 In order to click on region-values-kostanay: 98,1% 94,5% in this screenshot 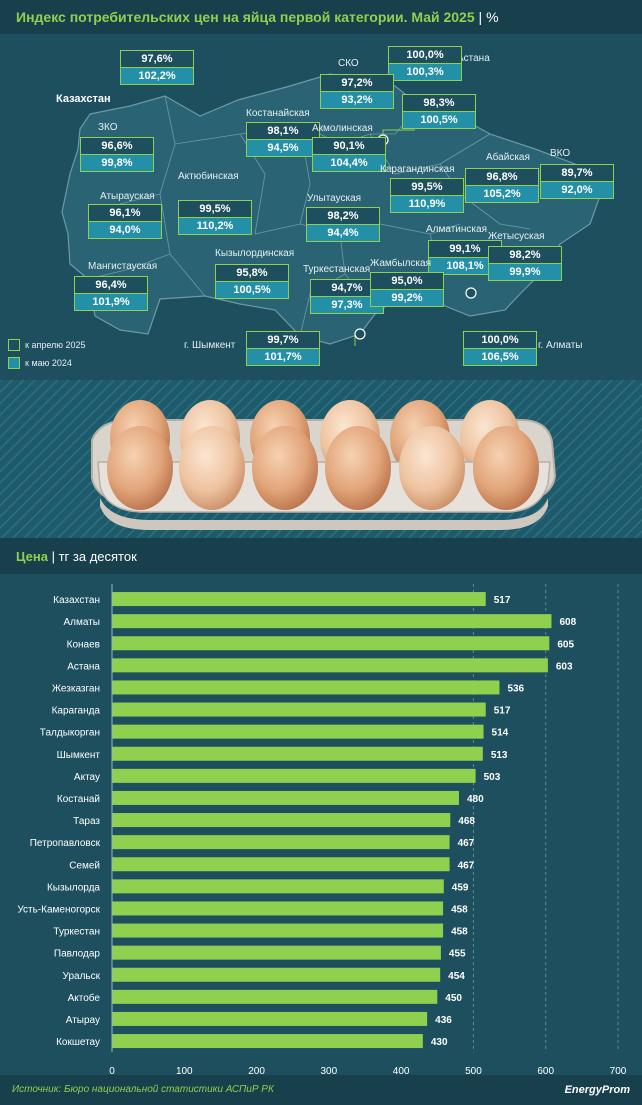, I will do `click(283, 139)`.